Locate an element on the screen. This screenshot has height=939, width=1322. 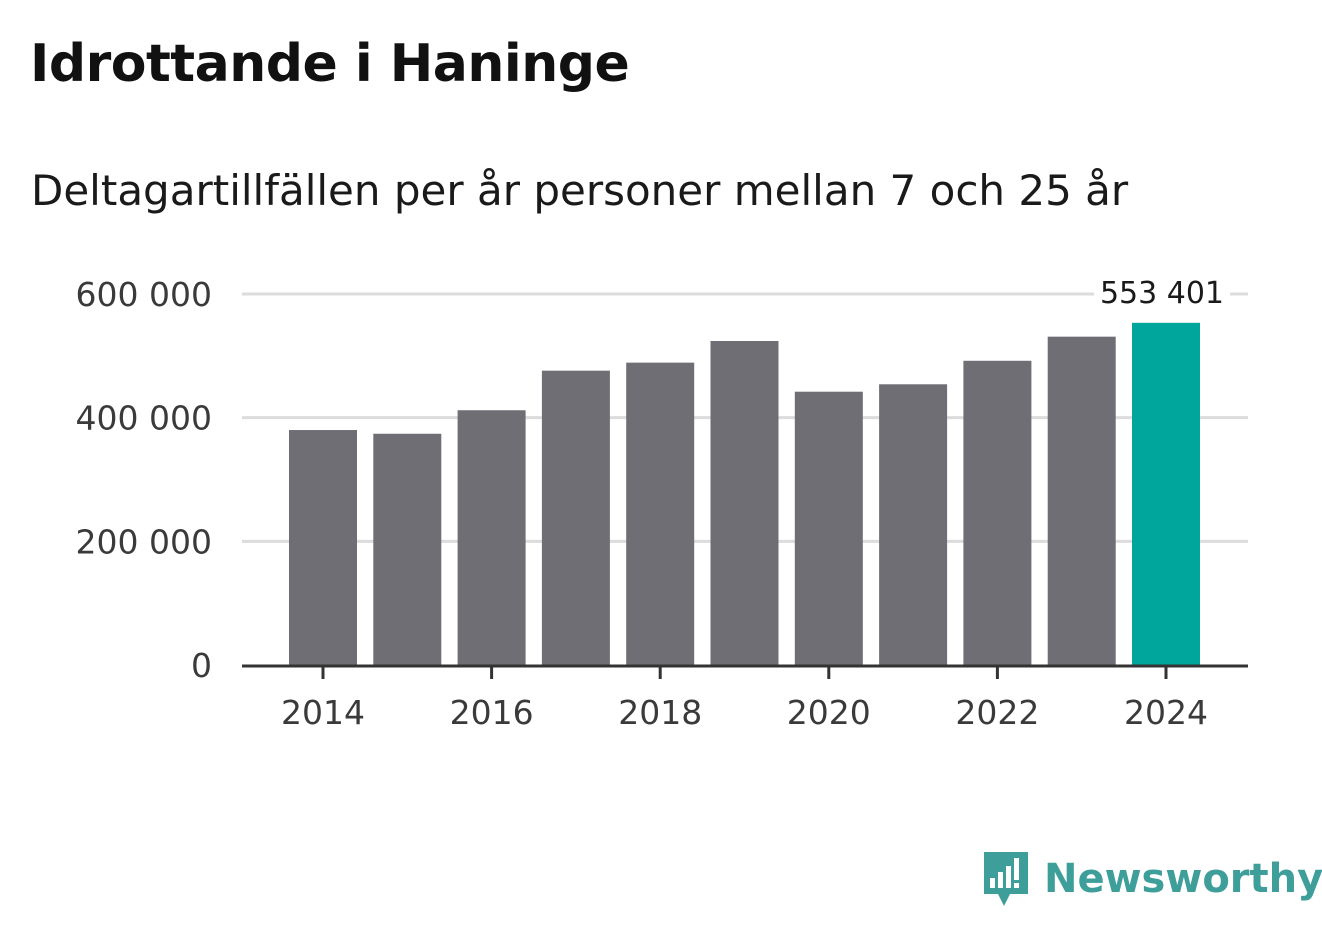
y-tick-label: 200 000 is located at coordinates (144, 541).